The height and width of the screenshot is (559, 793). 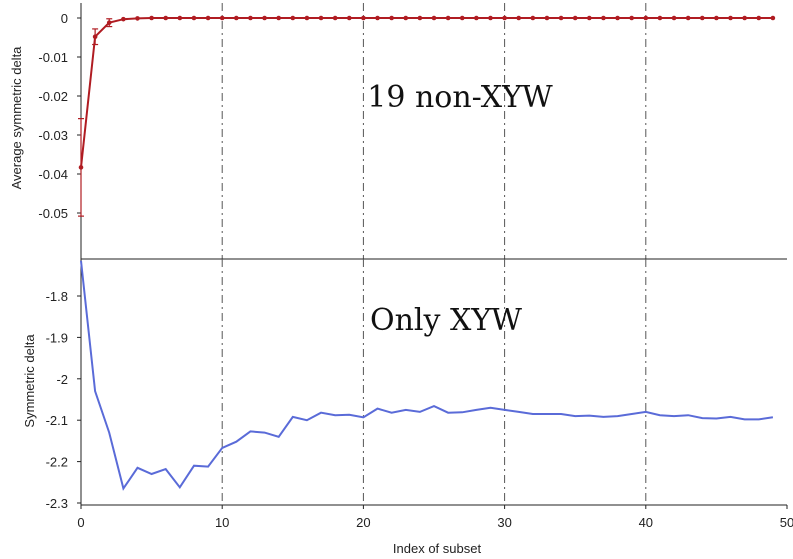 I want to click on top-y-tick-label: 0, so click(x=64, y=18).